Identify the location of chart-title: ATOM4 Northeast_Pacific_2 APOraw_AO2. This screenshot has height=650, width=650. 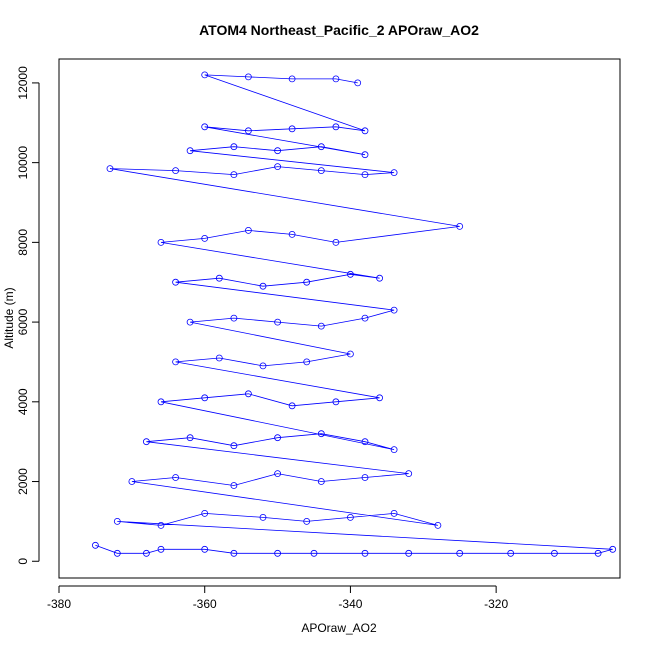
(339, 30).